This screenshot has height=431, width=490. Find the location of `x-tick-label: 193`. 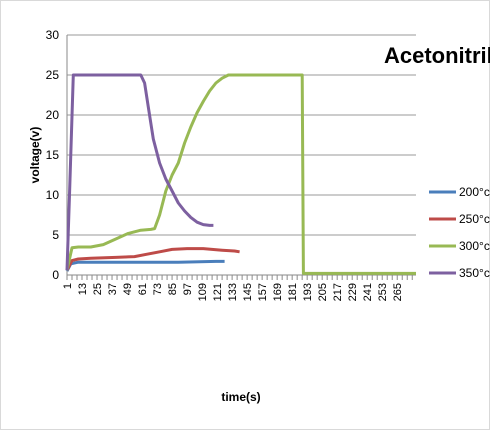

x-tick-label: 193 is located at coordinates (308, 292).